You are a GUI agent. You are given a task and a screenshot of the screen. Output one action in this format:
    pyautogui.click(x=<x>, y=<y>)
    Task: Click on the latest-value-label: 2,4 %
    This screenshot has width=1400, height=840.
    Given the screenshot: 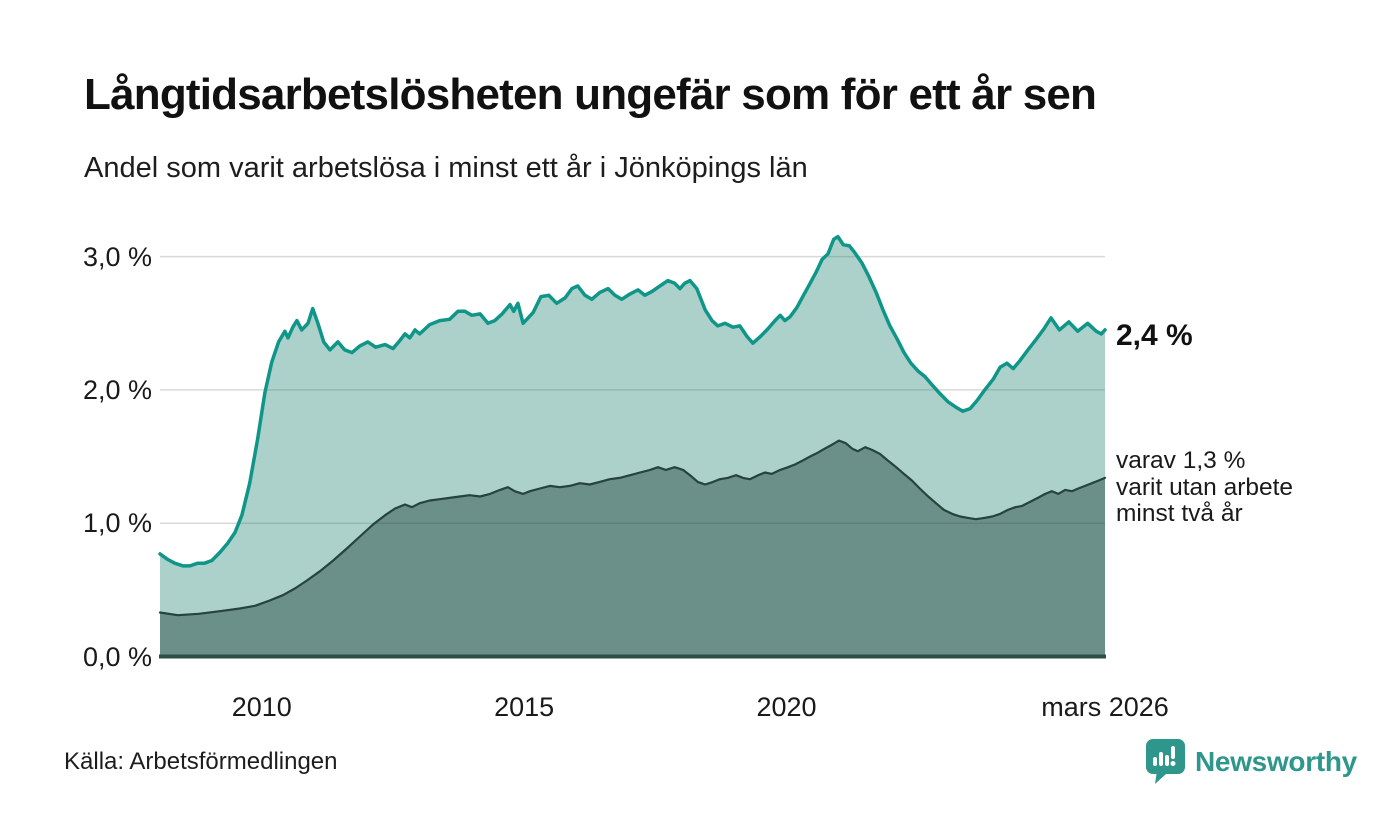 What is the action you would take?
    pyautogui.click(x=1154, y=335)
    